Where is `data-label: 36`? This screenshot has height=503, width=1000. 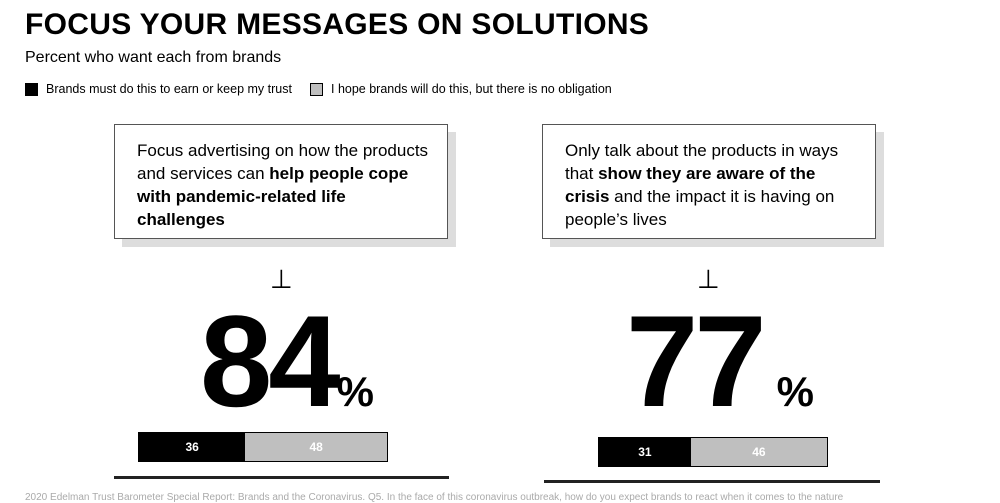 data-label: 36 is located at coordinates (192, 447).